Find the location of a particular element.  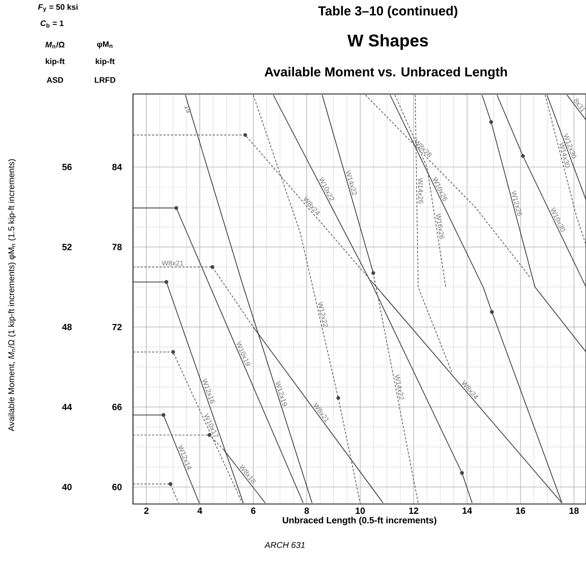

y2-tick-label: 60 is located at coordinates (117, 487).